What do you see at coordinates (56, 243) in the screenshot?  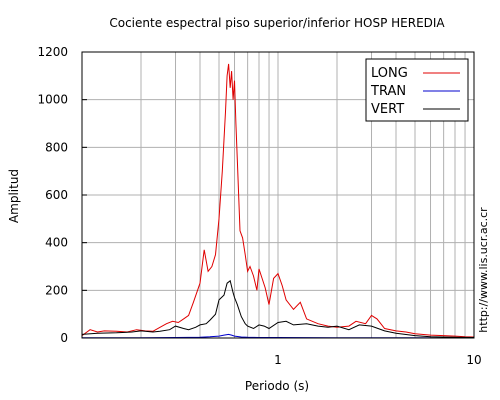 I see `y-tick-label: 400` at bounding box center [56, 243].